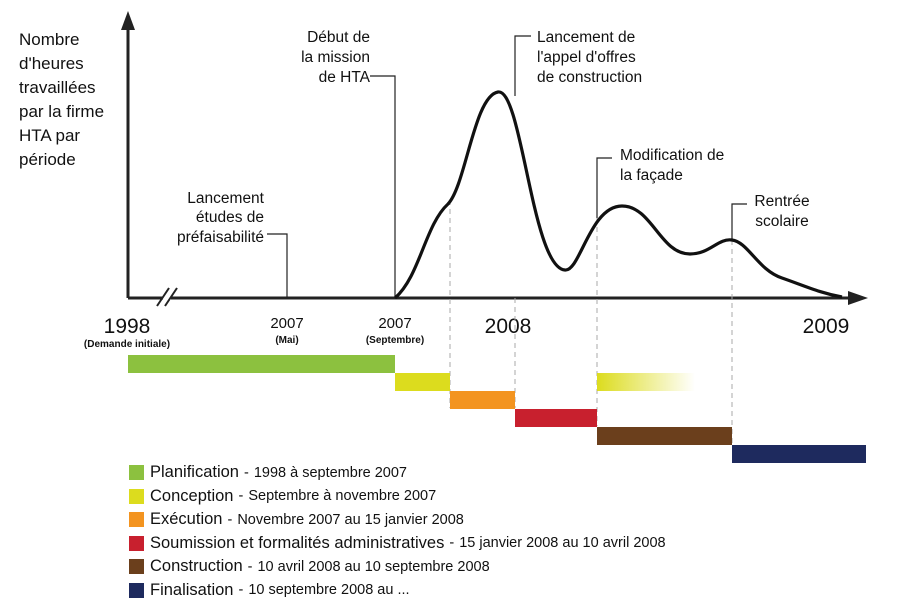 Image resolution: width=897 pixels, height=610 pixels. I want to click on legend-phase-name: Exécution, so click(186, 519).